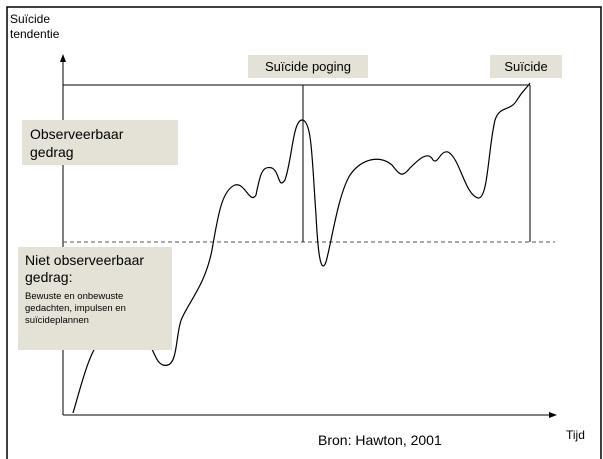  What do you see at coordinates (380, 440) in the screenshot?
I see `source: Bron: Hawton, 2001` at bounding box center [380, 440].